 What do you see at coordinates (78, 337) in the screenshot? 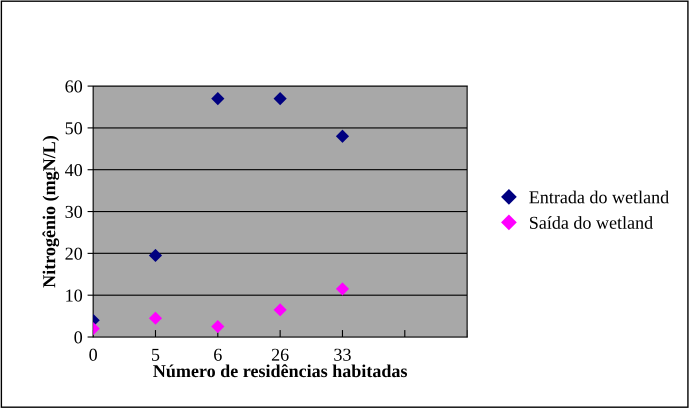
I see `y-tick-label: 0` at bounding box center [78, 337].